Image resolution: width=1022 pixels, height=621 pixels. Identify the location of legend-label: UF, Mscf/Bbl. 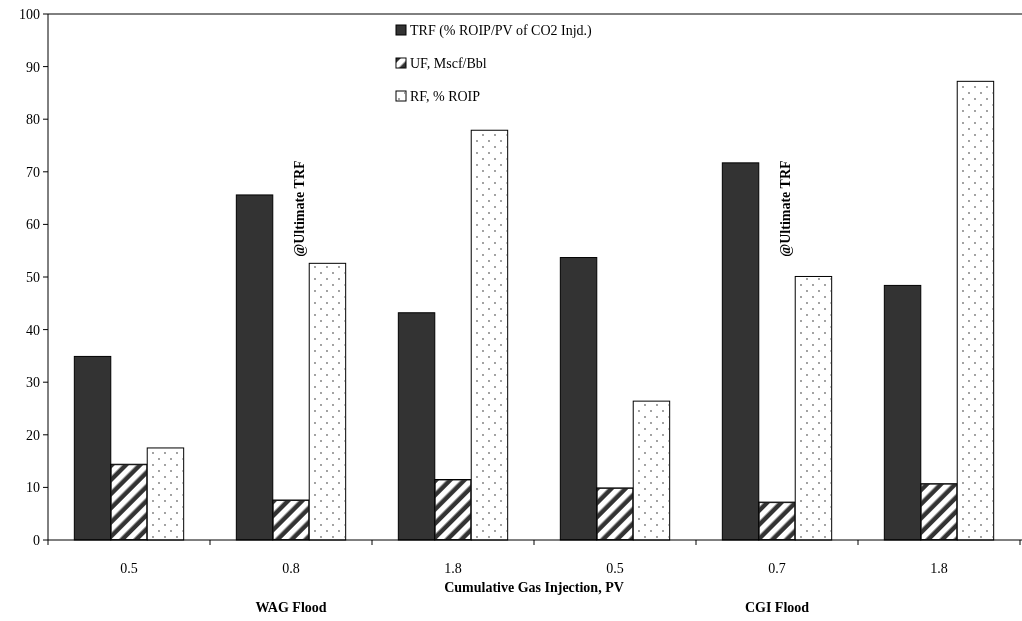
(448, 63).